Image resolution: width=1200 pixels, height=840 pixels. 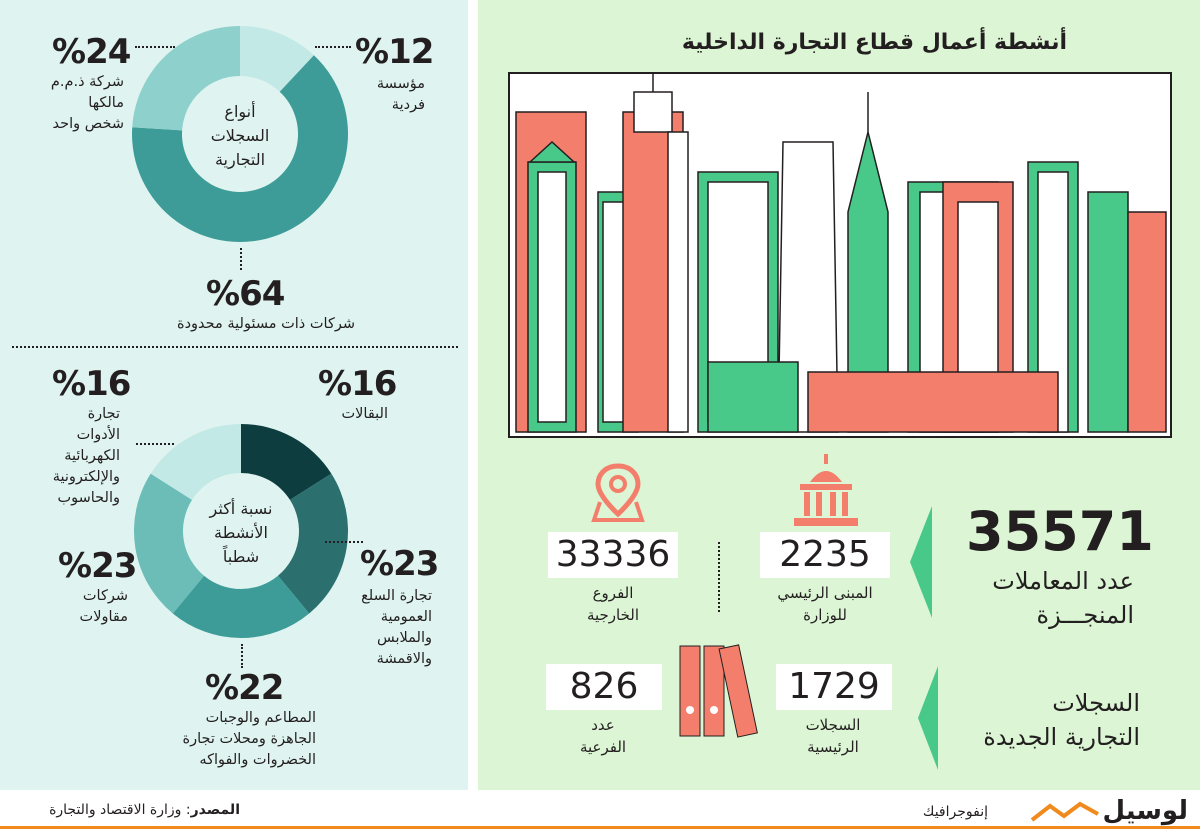 What do you see at coordinates (603, 736) in the screenshot?
I see `sub-records-label: عدد الفرعية` at bounding box center [603, 736].